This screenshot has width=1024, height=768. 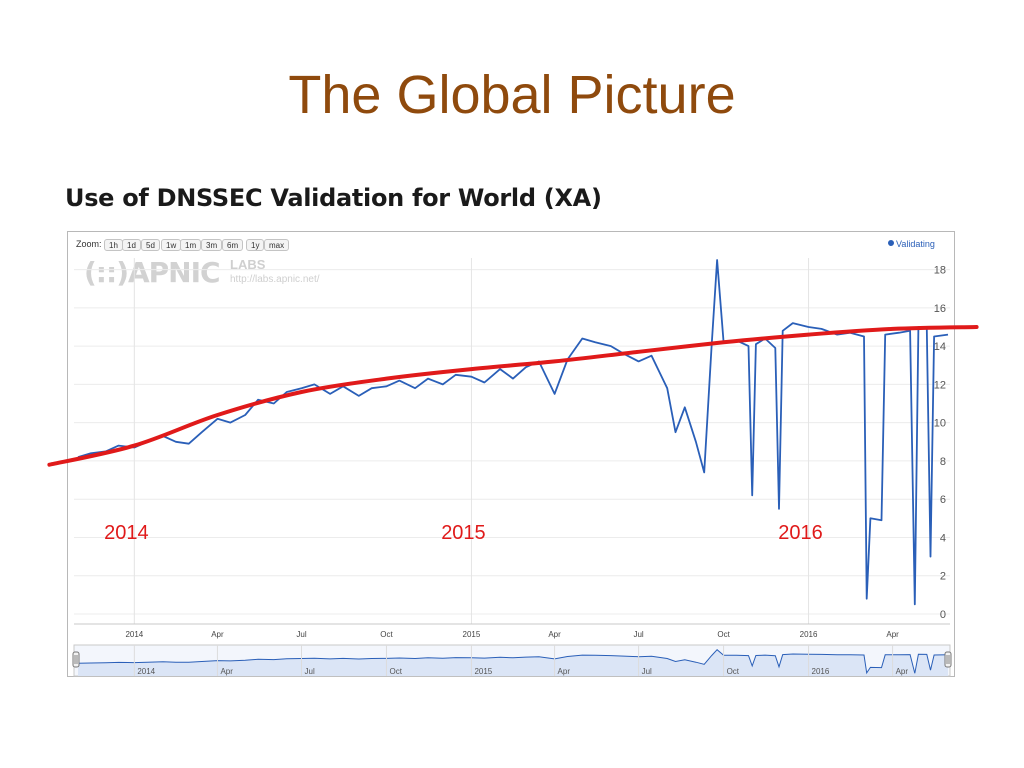 I want to click on y-tick-label: 2, so click(x=943, y=577).